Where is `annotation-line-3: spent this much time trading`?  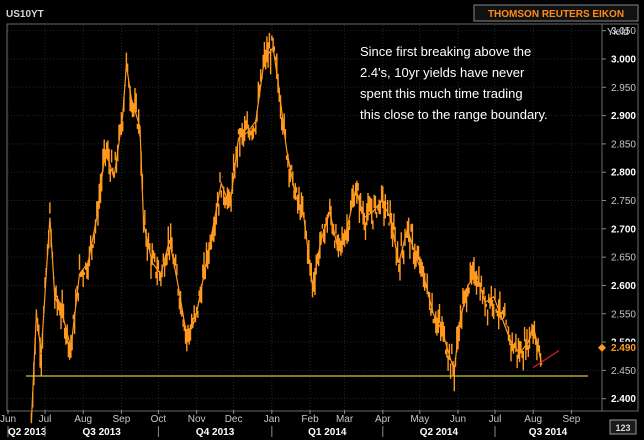
annotation-line-3: spent this much time trading is located at coordinates (441, 93).